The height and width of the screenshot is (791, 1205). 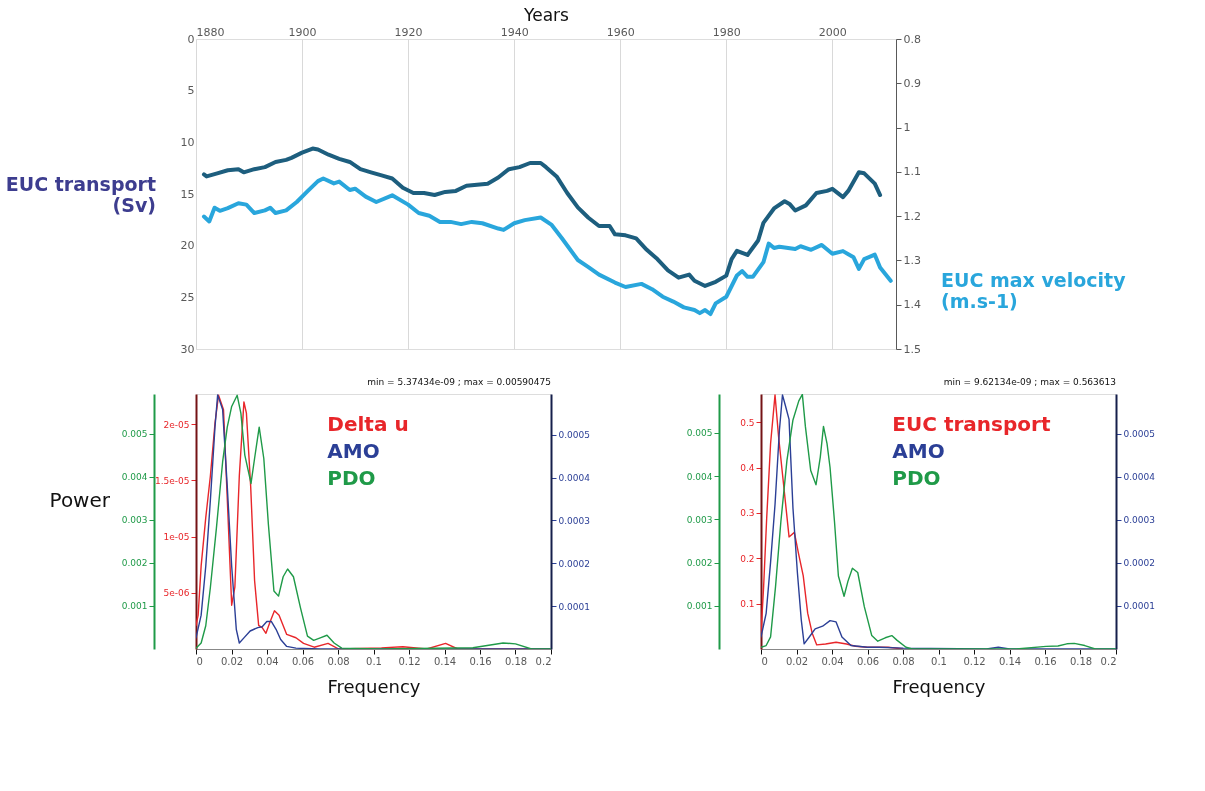 What do you see at coordinates (302, 32) in the screenshot?
I see `x-tick-label: 1900` at bounding box center [302, 32].